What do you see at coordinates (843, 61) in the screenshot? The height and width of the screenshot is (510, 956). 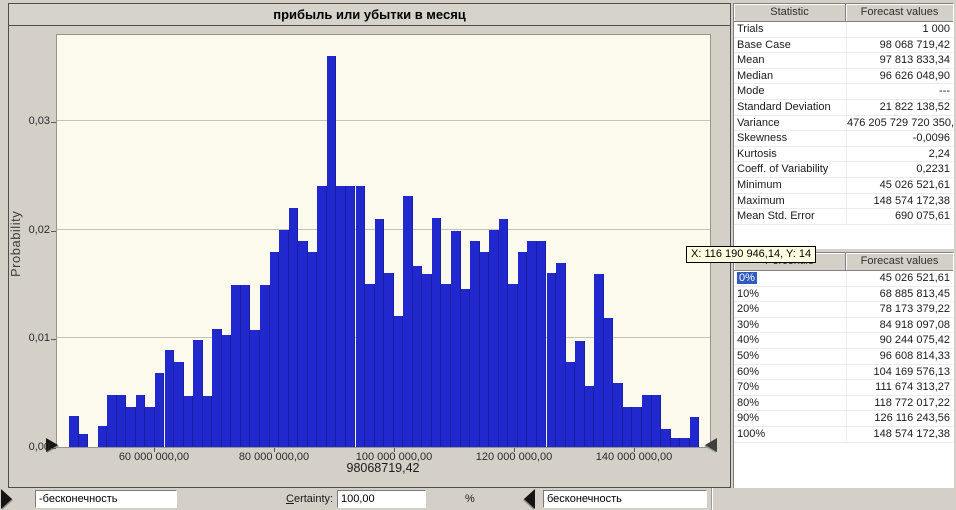 I see `table-row: Mean 97 813 833,34` at bounding box center [843, 61].